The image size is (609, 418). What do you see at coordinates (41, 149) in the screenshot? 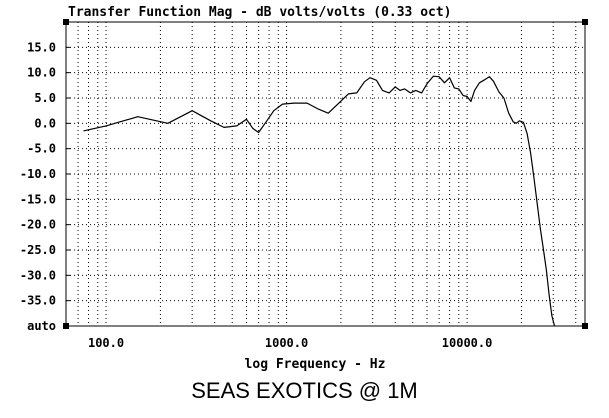
I see `y-tick-label: -5.0` at bounding box center [41, 149].